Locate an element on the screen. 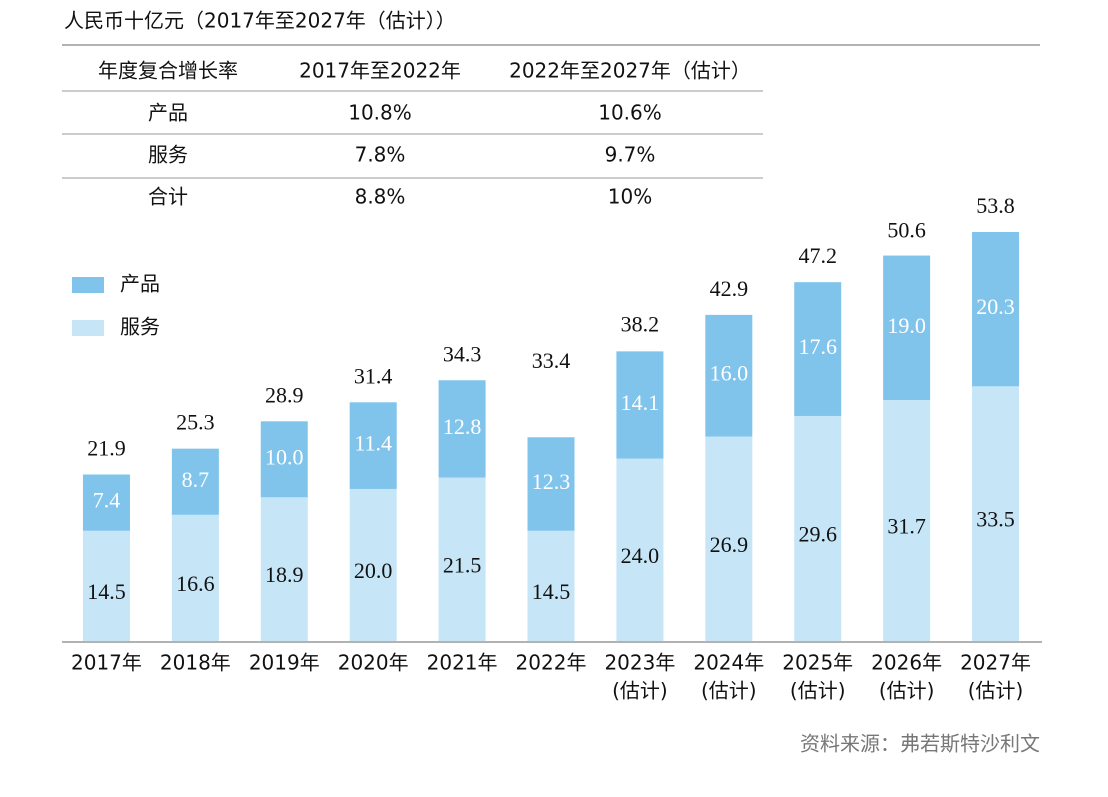 The width and height of the screenshot is (1108, 797). value-label: 16.0 is located at coordinates (729, 373).